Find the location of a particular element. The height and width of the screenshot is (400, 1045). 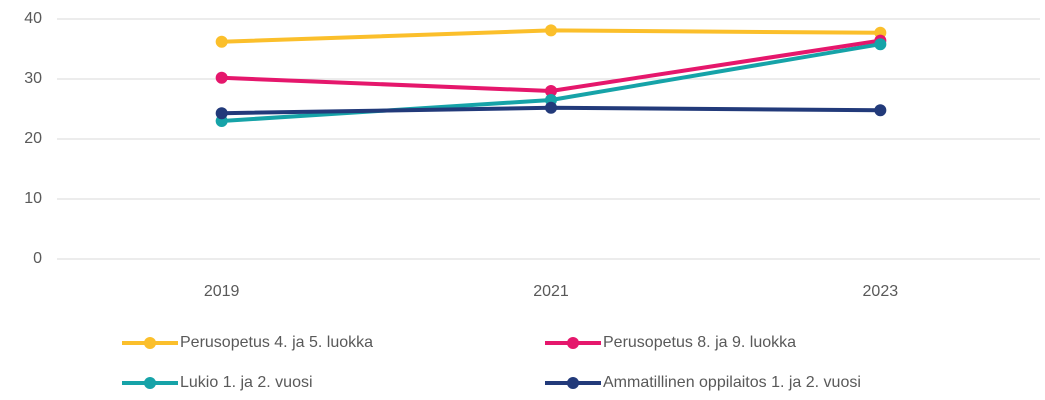

legend-label: Perusopetus 4. ja 5. luokka is located at coordinates (276, 342).